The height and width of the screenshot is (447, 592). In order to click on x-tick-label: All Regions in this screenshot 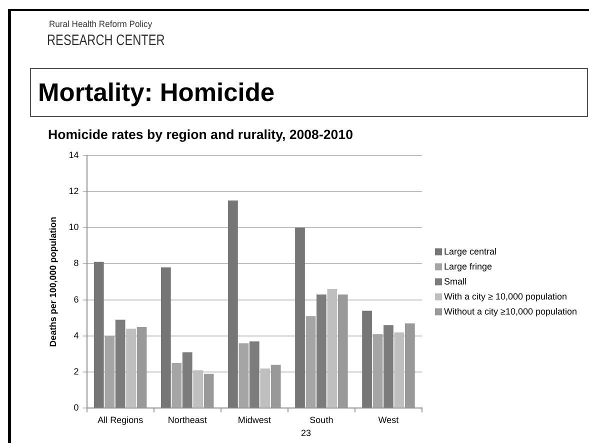, I will do `click(121, 420)`.